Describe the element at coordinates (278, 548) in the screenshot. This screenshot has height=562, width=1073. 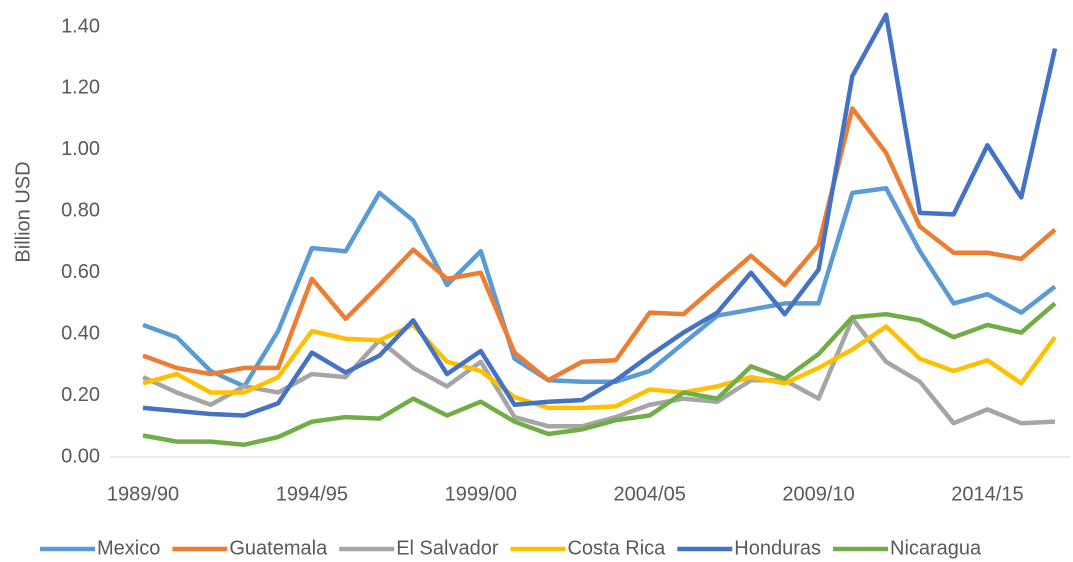
I see `legend-label: Guatemala` at that location.